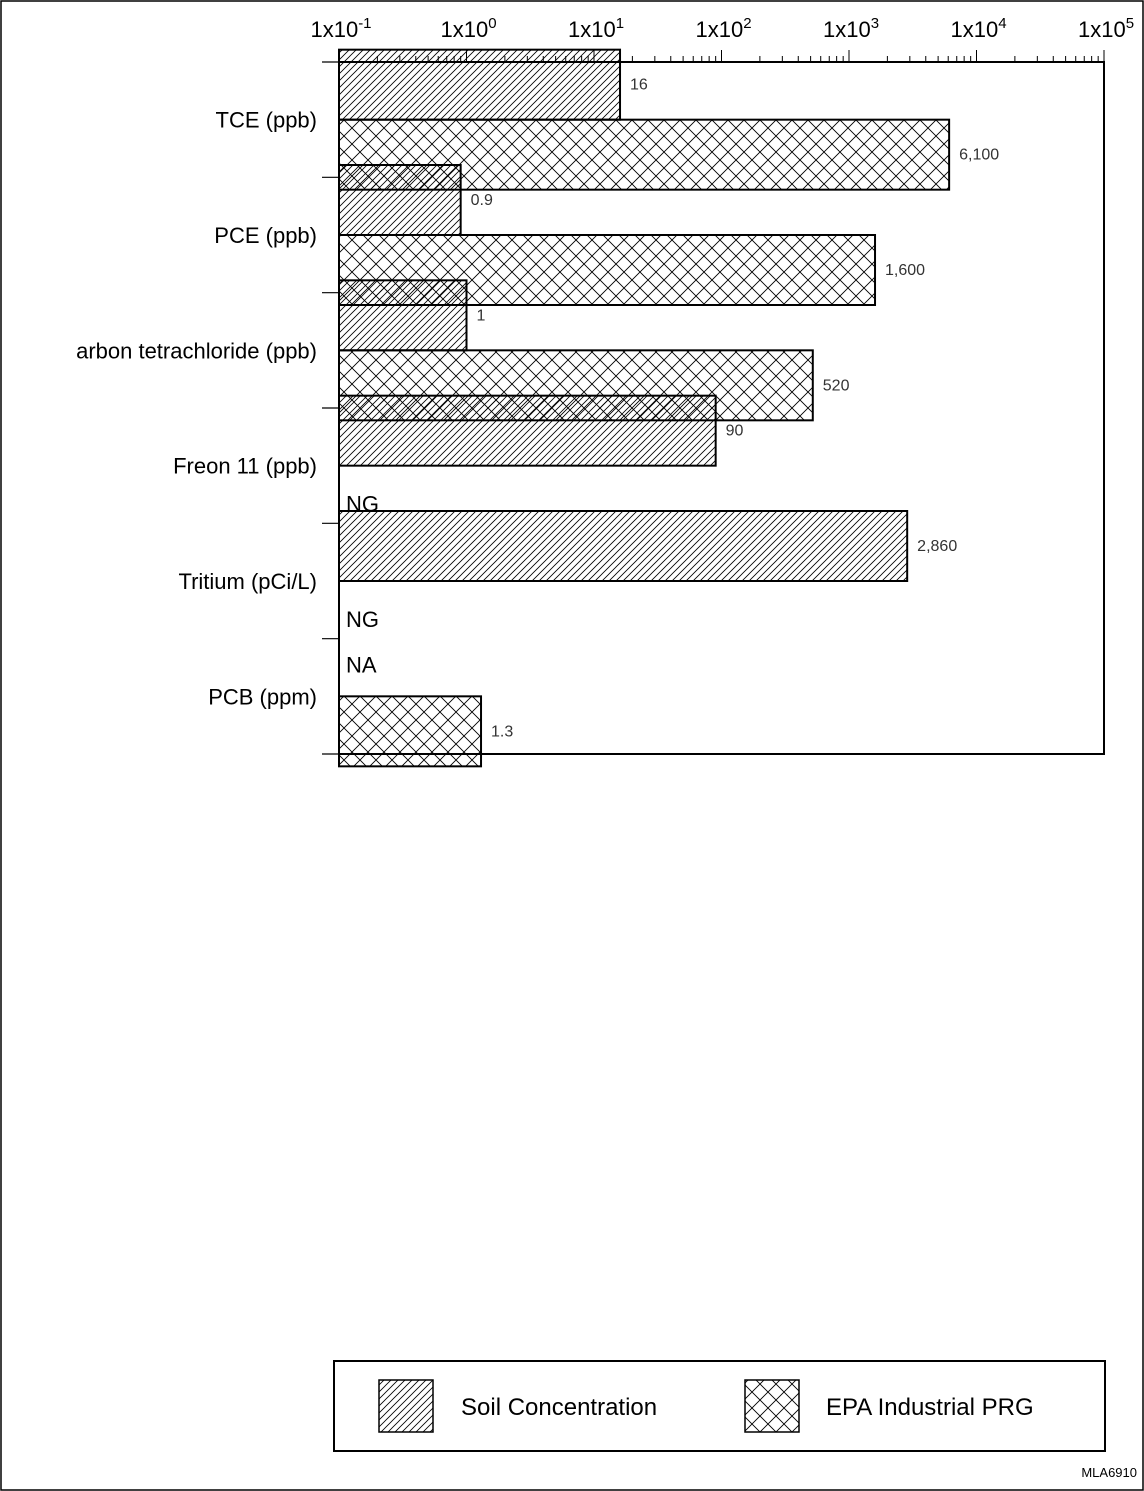 Image resolution: width=1144 pixels, height=1491 pixels. I want to click on value-label: 1, so click(481, 315).